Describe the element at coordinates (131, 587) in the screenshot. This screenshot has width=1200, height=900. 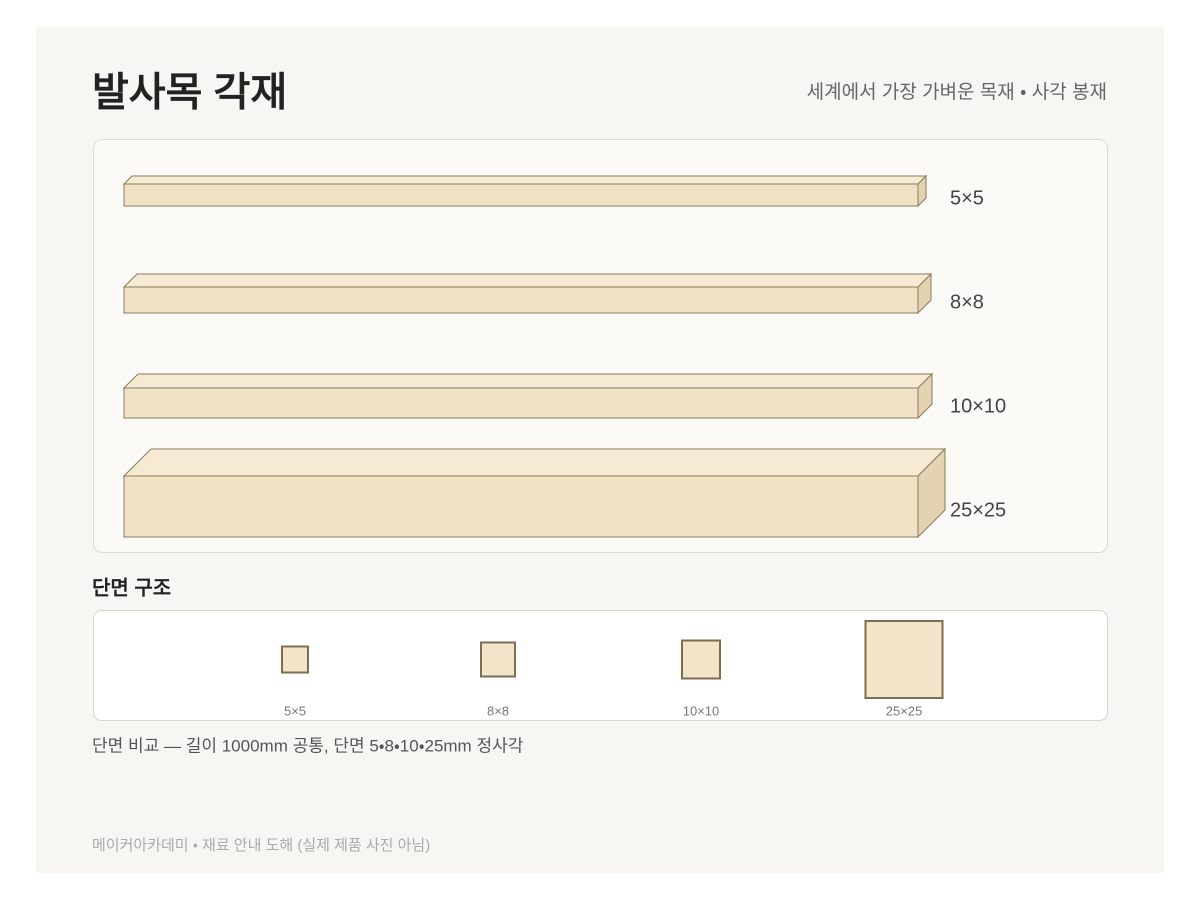
I see `section-title: 단면 구조` at that location.